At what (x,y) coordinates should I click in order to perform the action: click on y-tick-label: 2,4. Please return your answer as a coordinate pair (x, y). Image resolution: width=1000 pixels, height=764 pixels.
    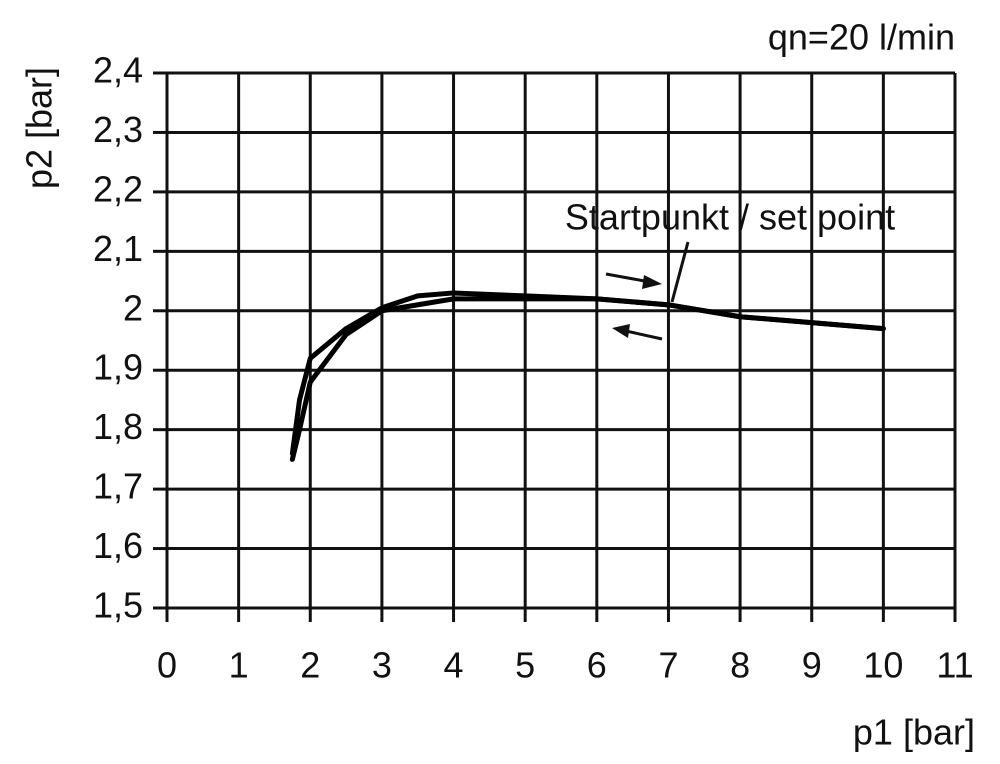
    Looking at the image, I should click on (118, 70).